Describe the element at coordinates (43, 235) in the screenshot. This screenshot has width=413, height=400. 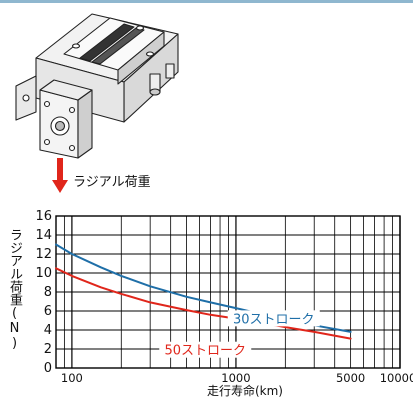
I see `y-tick-label: 14` at that location.